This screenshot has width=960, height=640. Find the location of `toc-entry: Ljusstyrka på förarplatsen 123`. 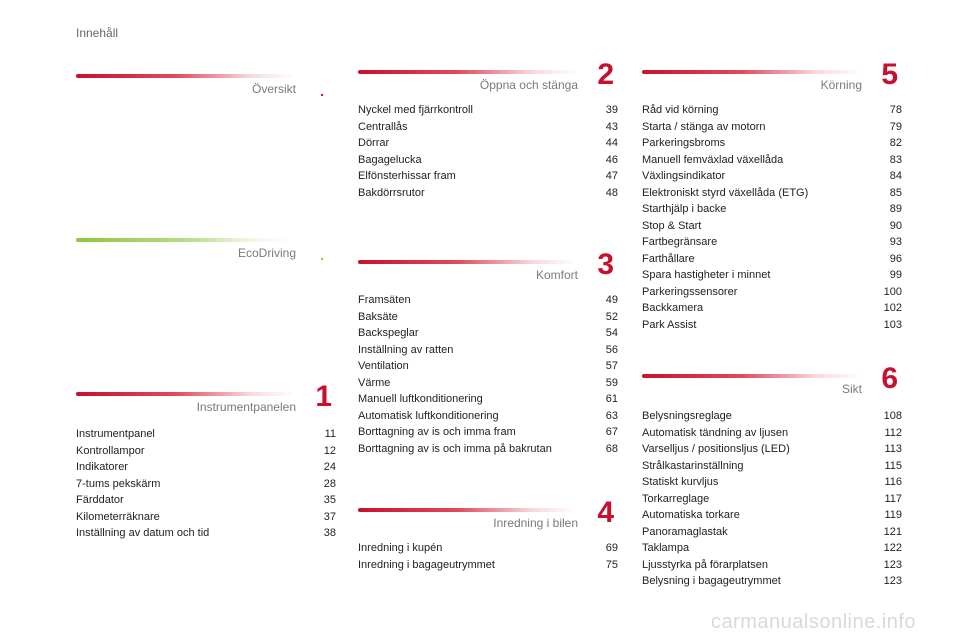

toc-entry: Ljusstyrka på förarplatsen 123 is located at coordinates (772, 565).